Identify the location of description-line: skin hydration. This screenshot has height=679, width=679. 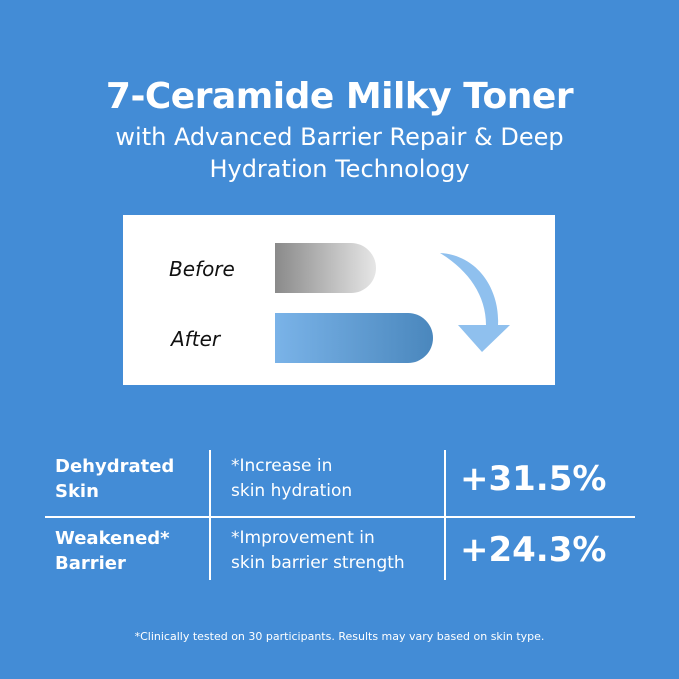
(292, 491).